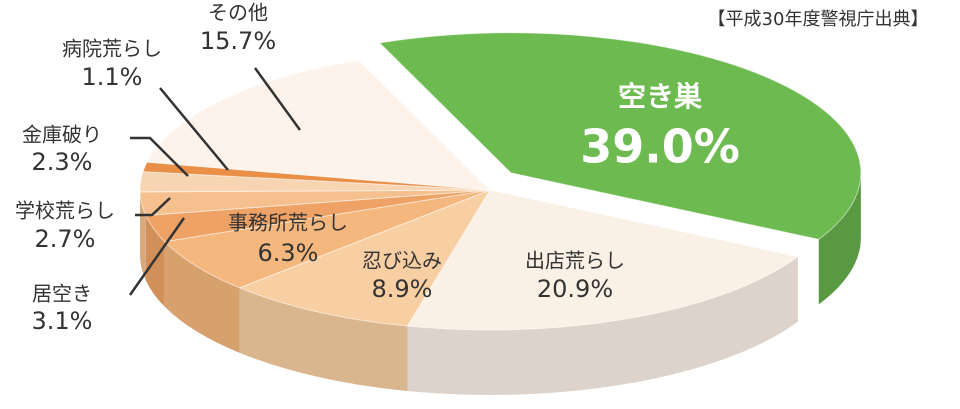 The image size is (960, 409). What do you see at coordinates (402, 261) in the screenshot?
I see `category-label: 忍び込み` at bounding box center [402, 261].